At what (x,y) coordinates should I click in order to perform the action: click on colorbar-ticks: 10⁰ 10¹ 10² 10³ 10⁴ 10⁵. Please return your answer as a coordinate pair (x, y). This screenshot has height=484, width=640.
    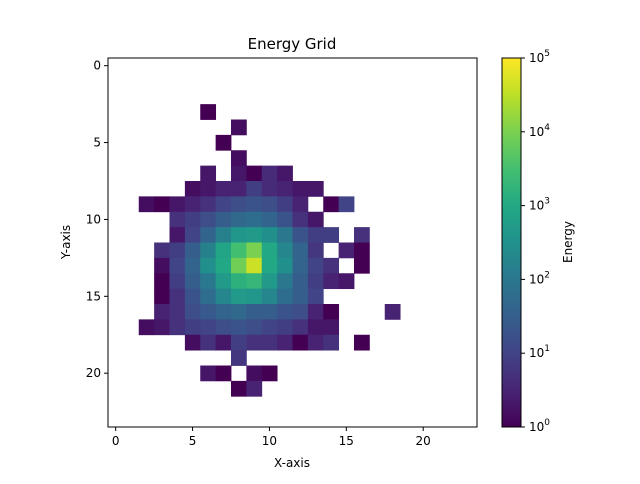
    Looking at the image, I should click on (535, 241).